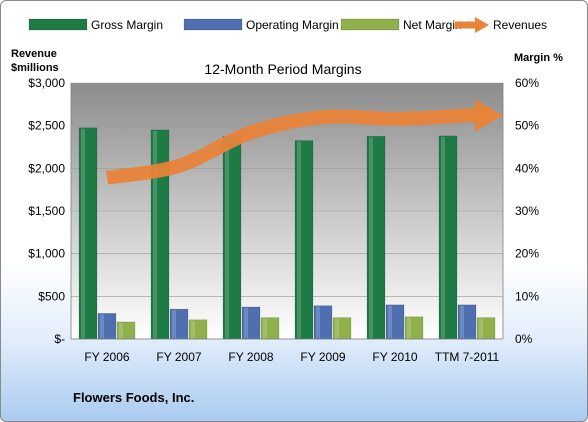 This screenshot has height=422, width=588. What do you see at coordinates (527, 126) in the screenshot?
I see `right-tick-label: 50%` at bounding box center [527, 126].